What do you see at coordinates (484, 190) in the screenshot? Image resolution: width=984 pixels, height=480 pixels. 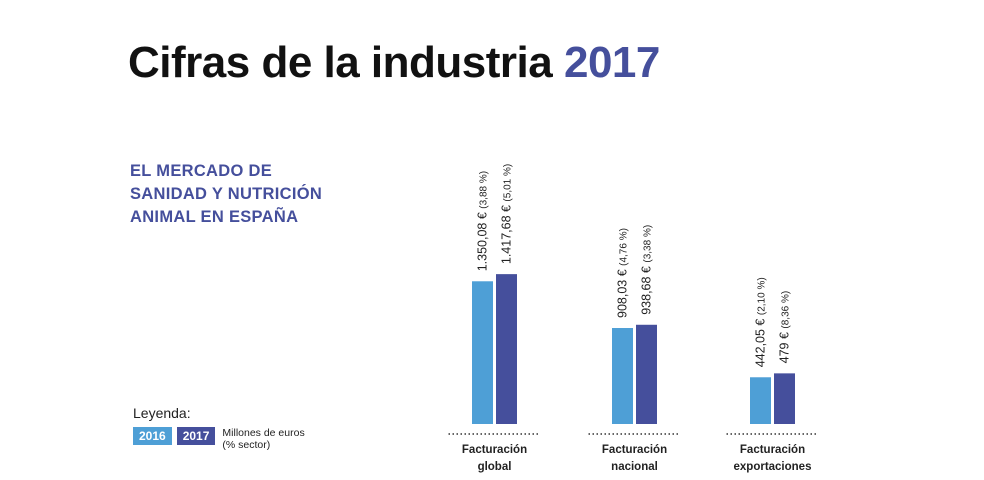 I see `data-label-share: (3,88 %)` at bounding box center [484, 190].